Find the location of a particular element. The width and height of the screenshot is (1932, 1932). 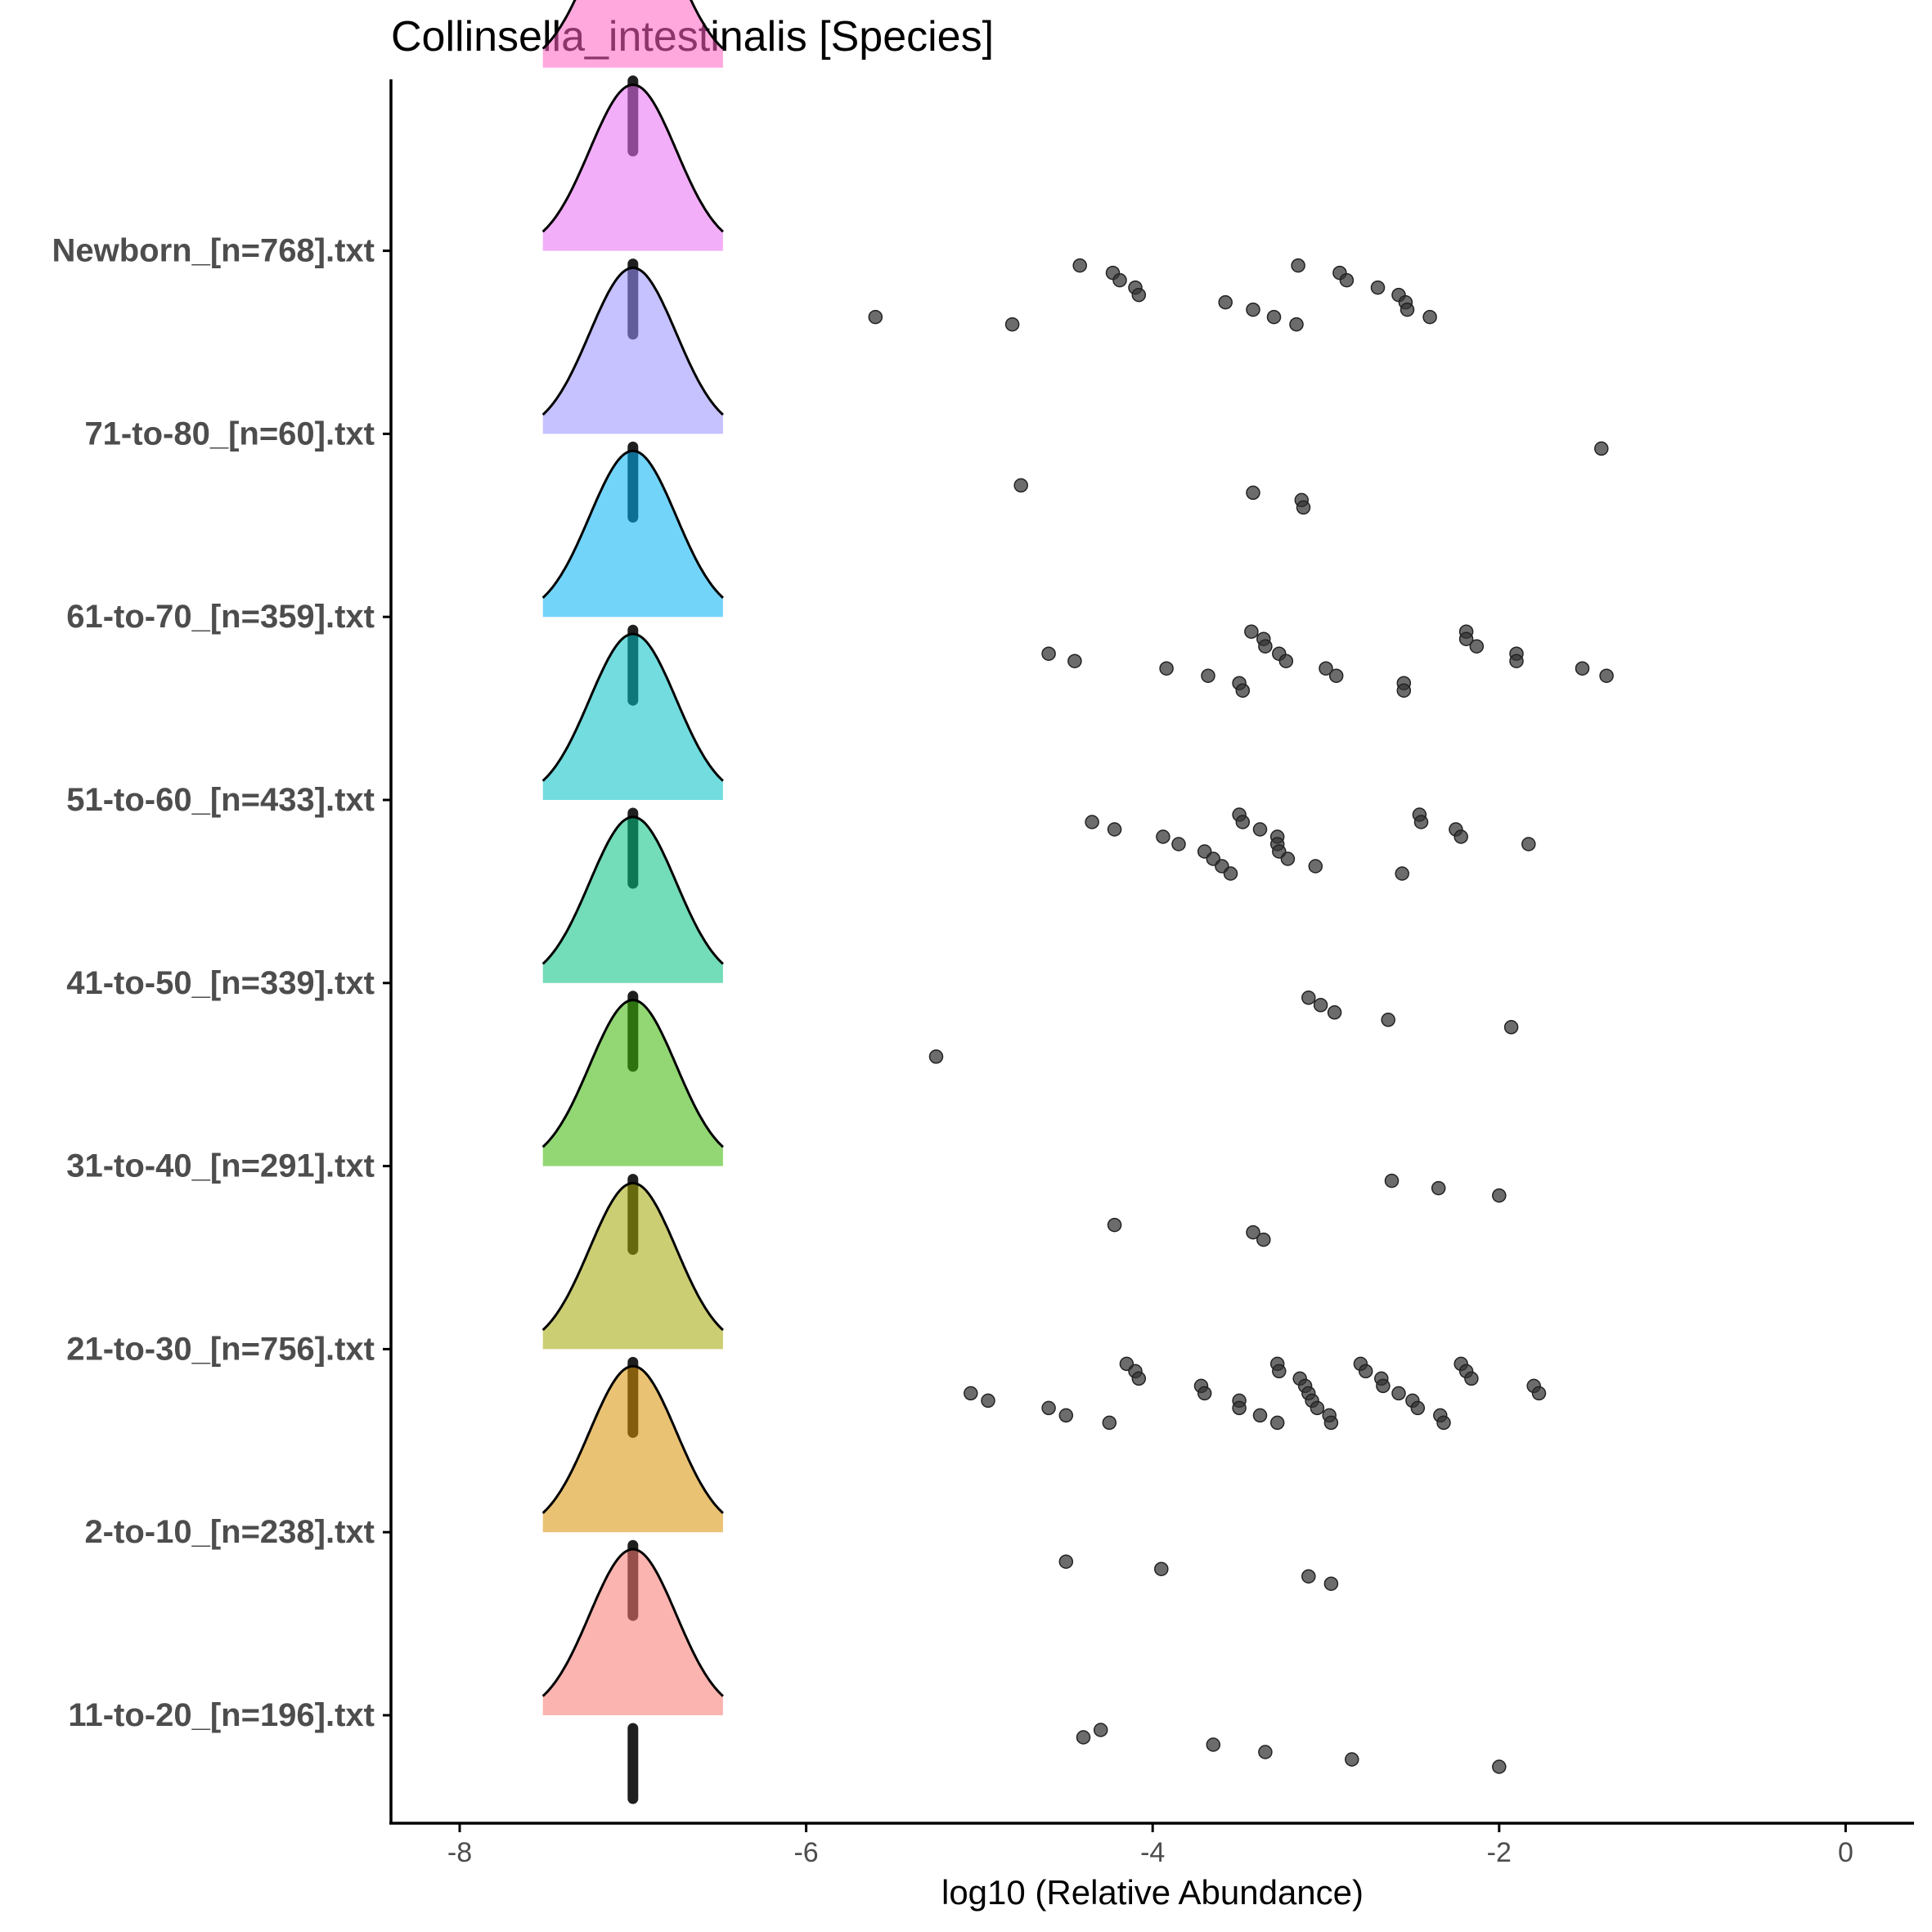

y-tick-label: 2-to-10_[n=238].txt is located at coordinates (229, 1532).